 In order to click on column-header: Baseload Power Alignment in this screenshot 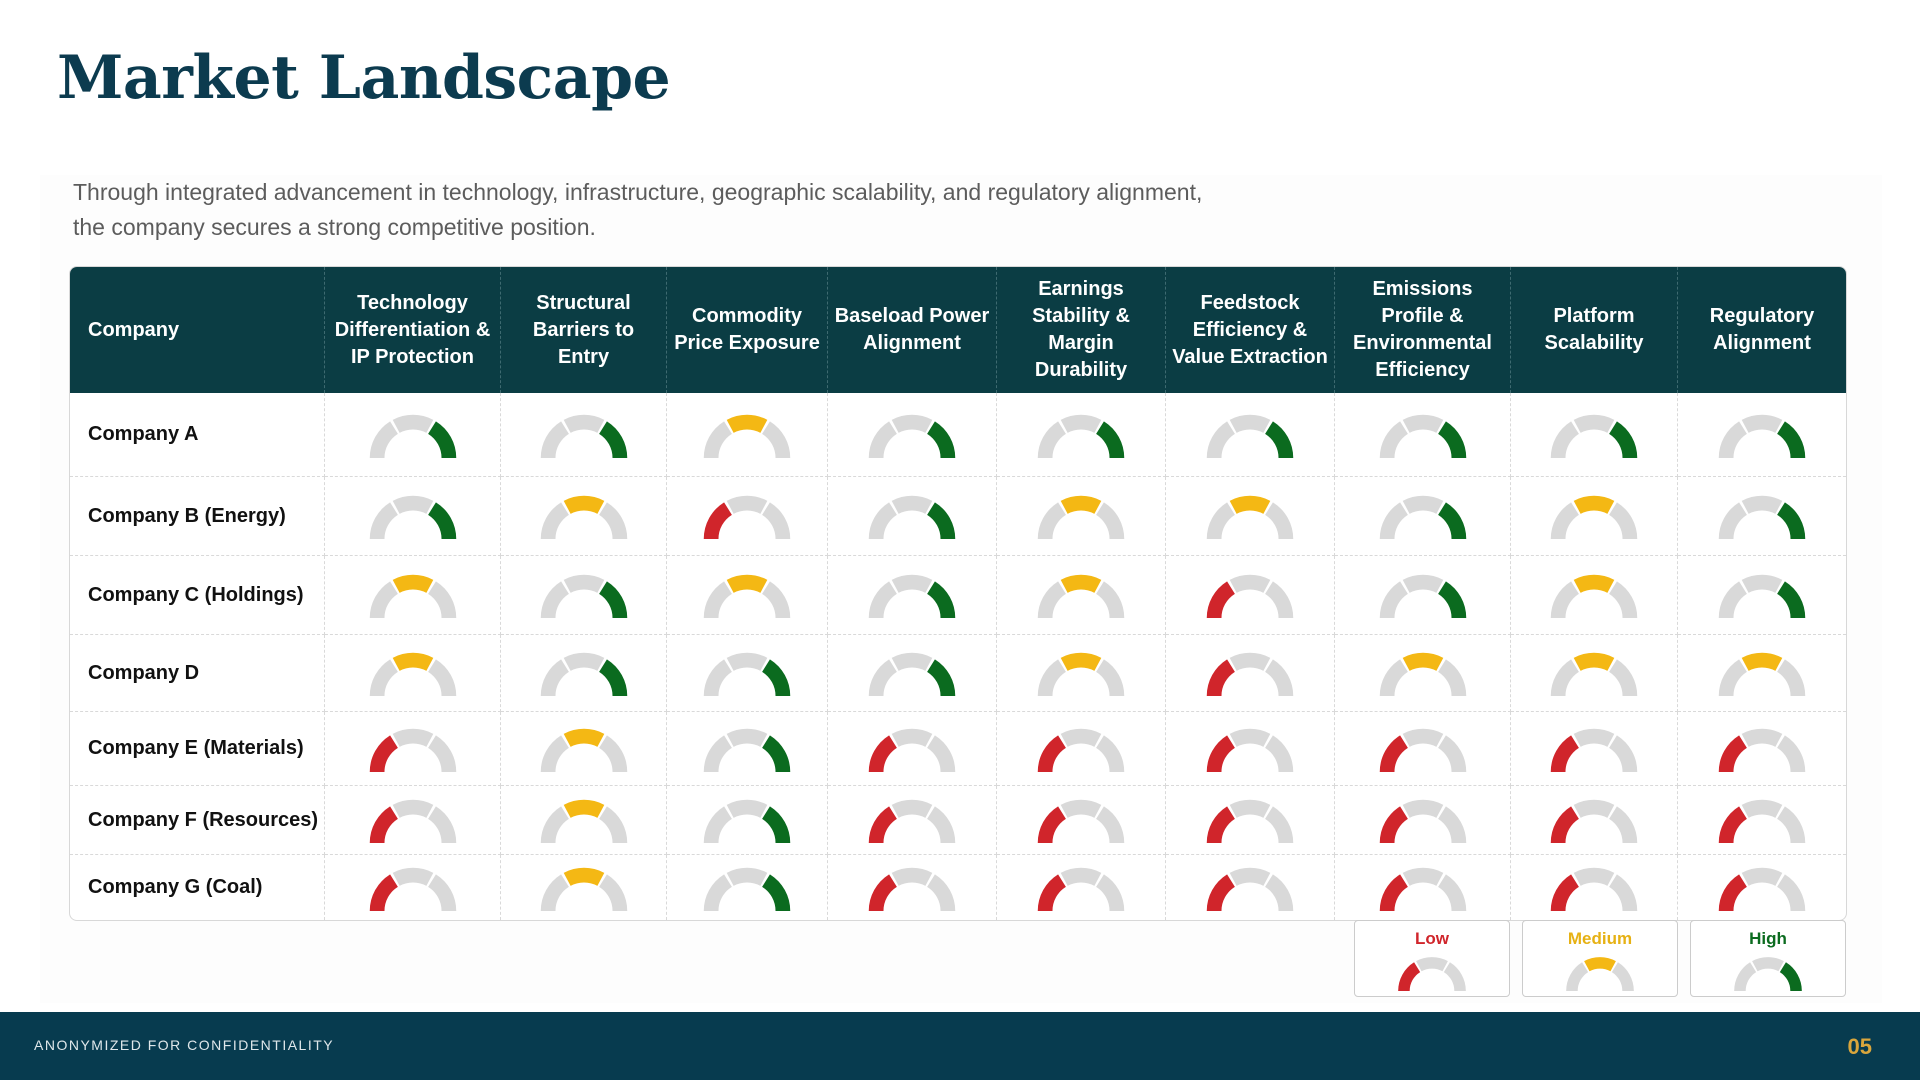, I will do `click(912, 330)`.